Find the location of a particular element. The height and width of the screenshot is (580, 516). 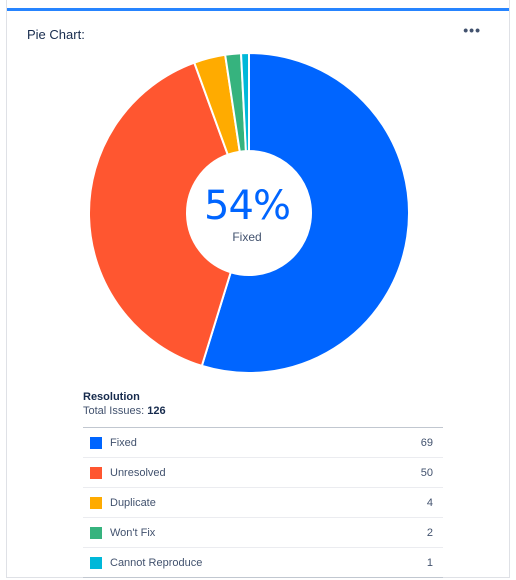

more-horizontal-icon: ••• is located at coordinates (472, 30).